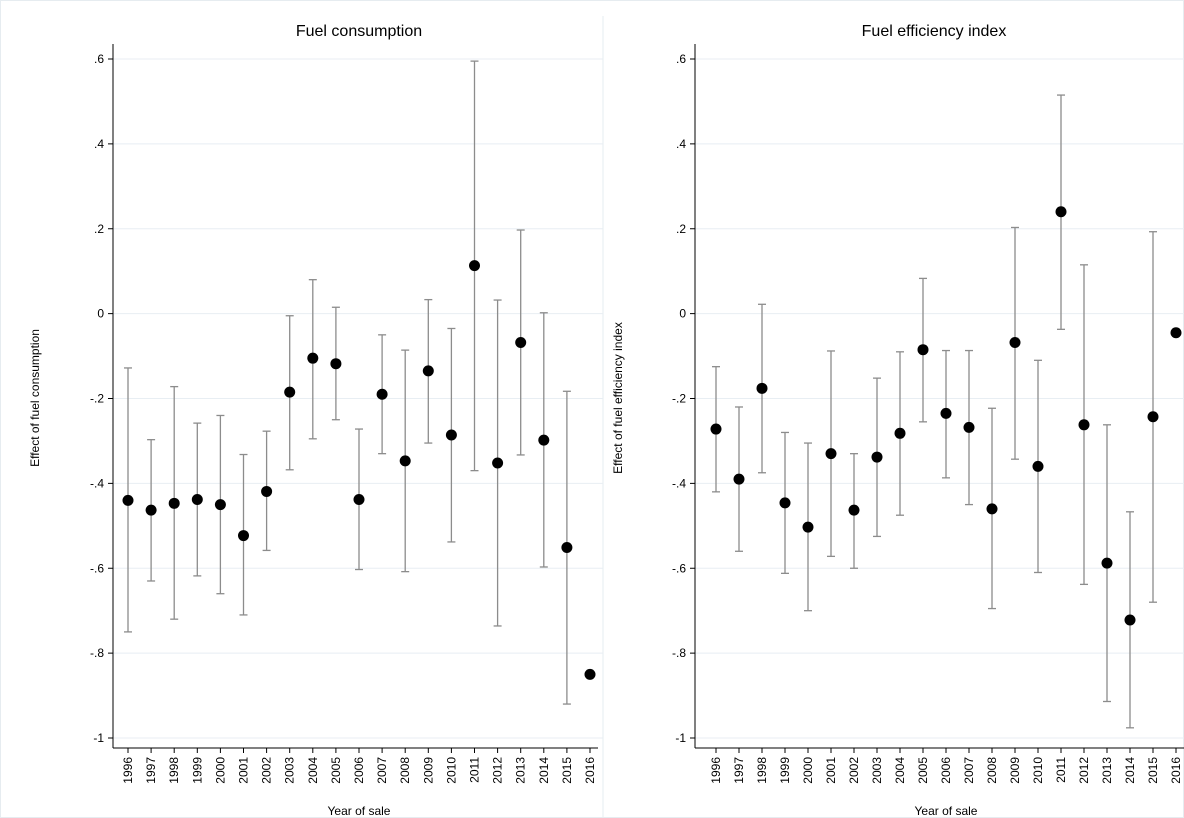 This screenshot has height=818, width=1184. I want to click on y-tick-label: -.2, so click(97, 399).